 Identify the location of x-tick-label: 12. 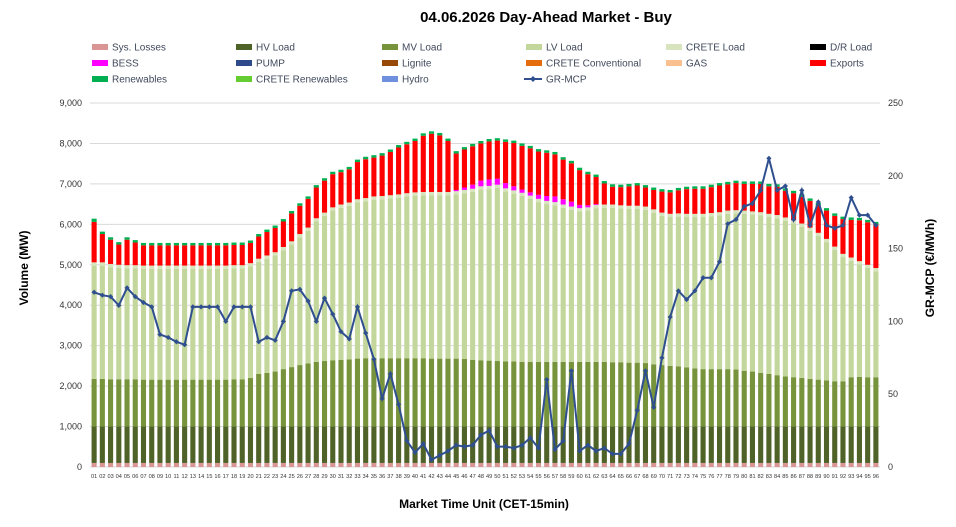
(185, 477).